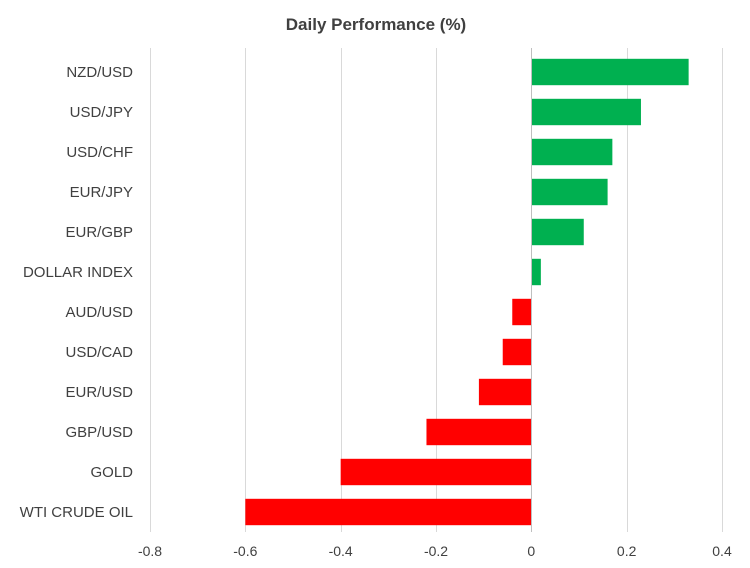 This screenshot has width=750, height=568. Describe the element at coordinates (436, 472) in the screenshot. I see `bar-gold` at that location.